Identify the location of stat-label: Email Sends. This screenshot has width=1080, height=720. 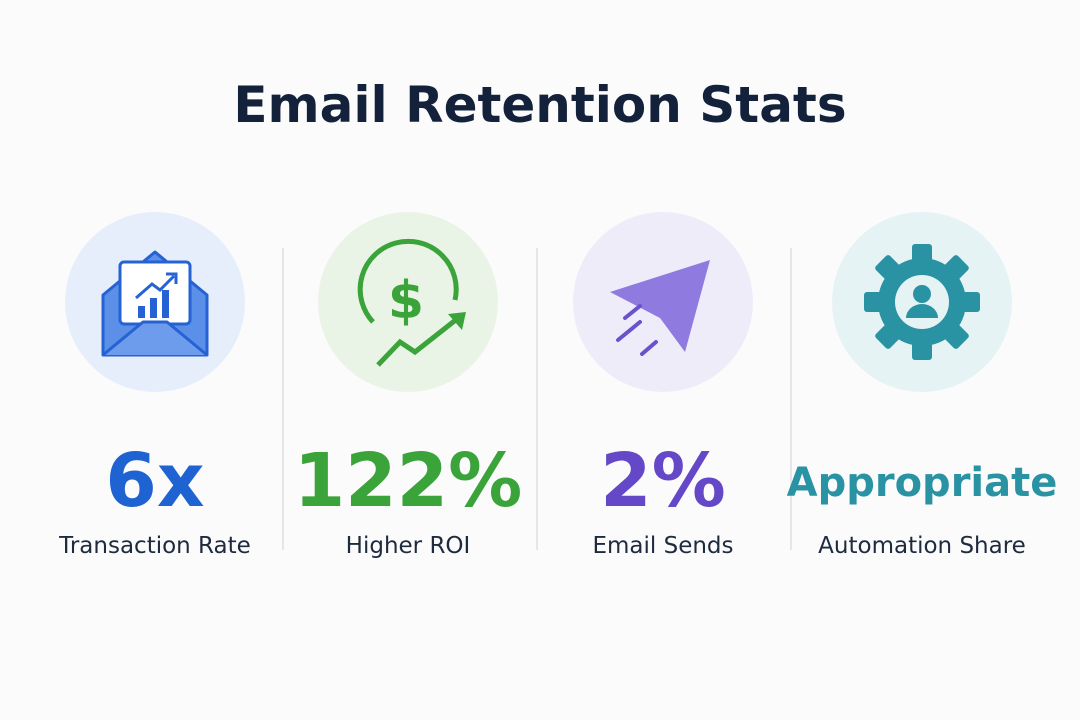
(662, 546).